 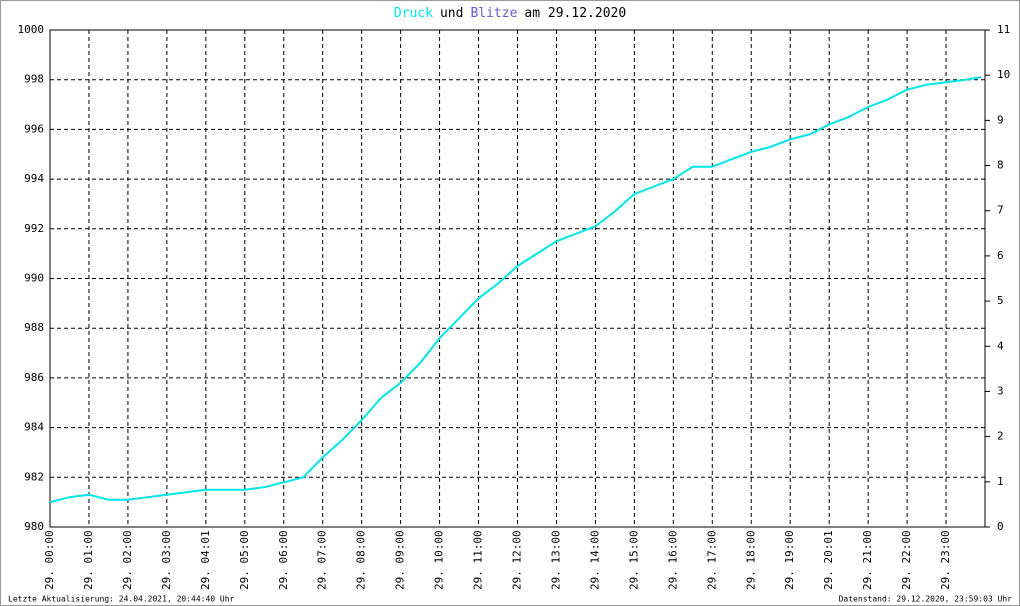 I want to click on title-part: am 29.12.2020, so click(x=575, y=13).